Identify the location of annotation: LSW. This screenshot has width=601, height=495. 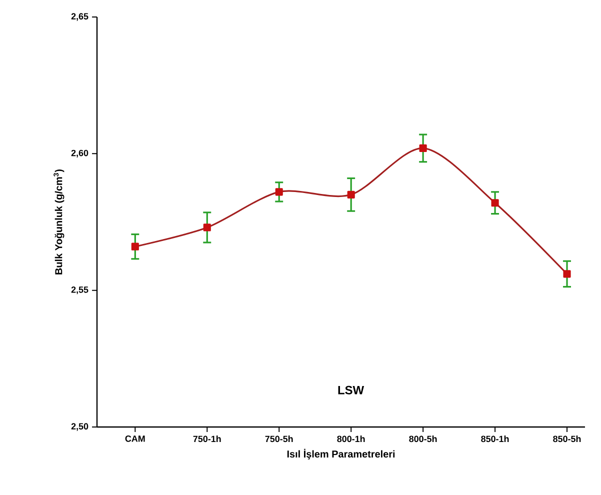
(351, 390).